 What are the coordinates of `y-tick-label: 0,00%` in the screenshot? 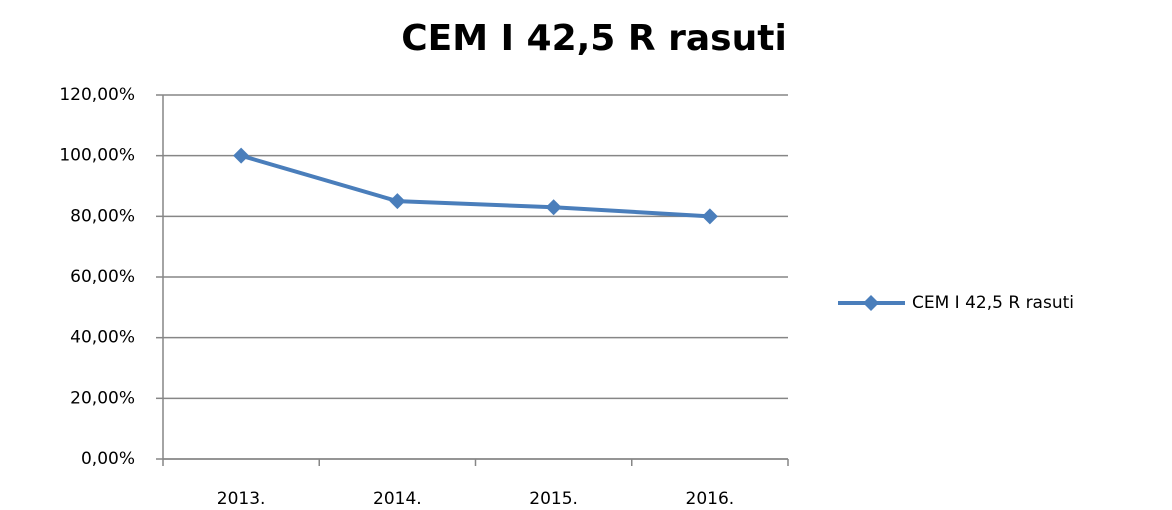 It's located at (108, 459).